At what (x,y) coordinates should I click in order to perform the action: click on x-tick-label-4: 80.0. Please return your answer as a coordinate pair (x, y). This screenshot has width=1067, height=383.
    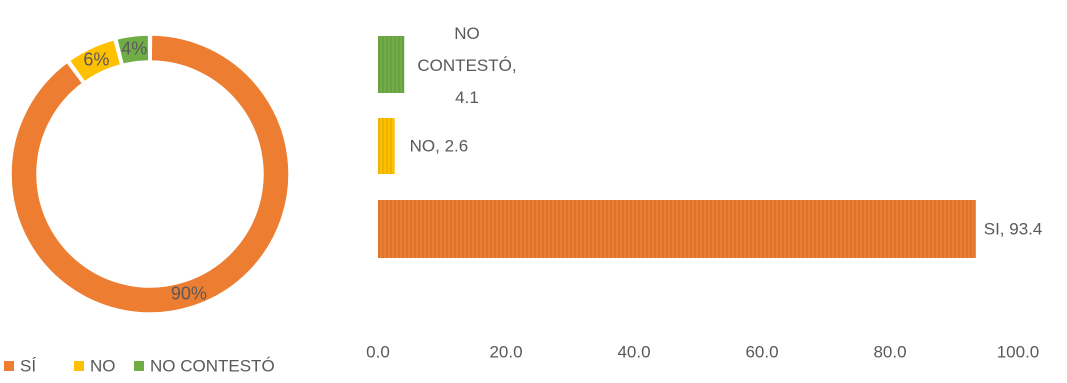
    Looking at the image, I should click on (889, 351).